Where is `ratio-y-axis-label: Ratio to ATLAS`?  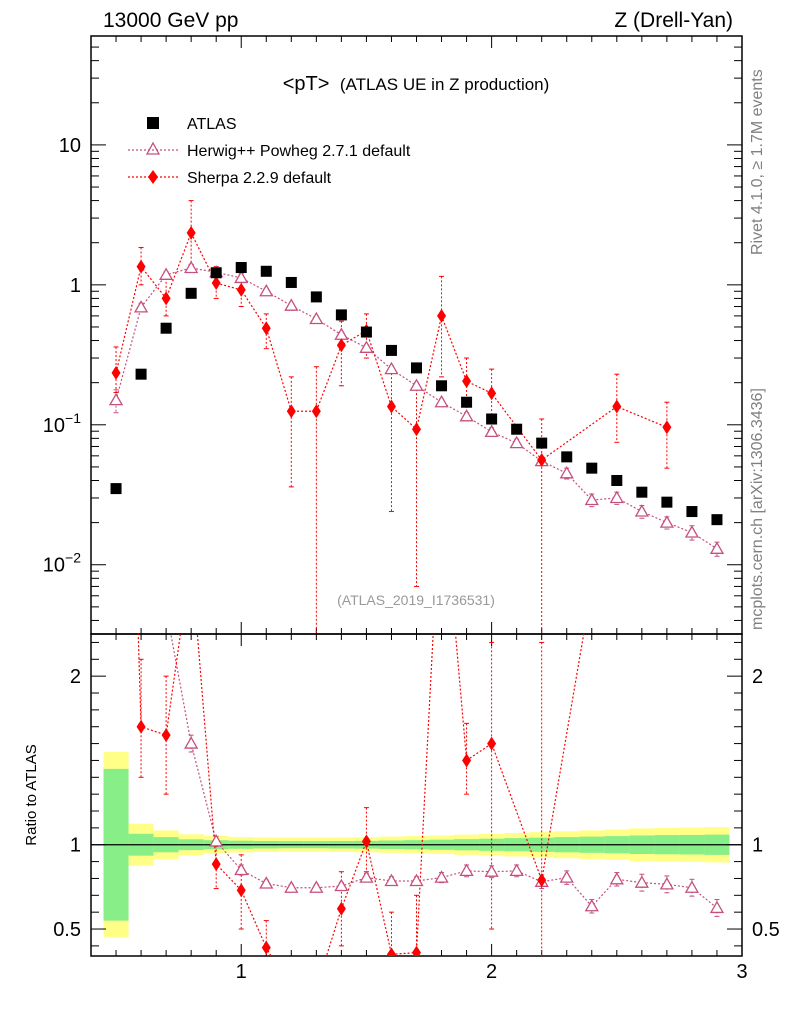
ratio-y-axis-label: Ratio to ATLAS is located at coordinates (31, 794).